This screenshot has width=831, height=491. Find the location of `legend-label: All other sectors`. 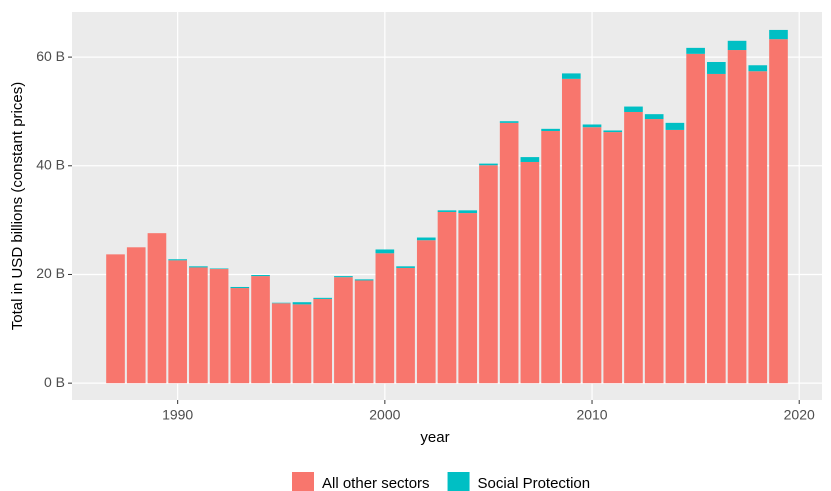

legend-label: All other sectors is located at coordinates (376, 483).